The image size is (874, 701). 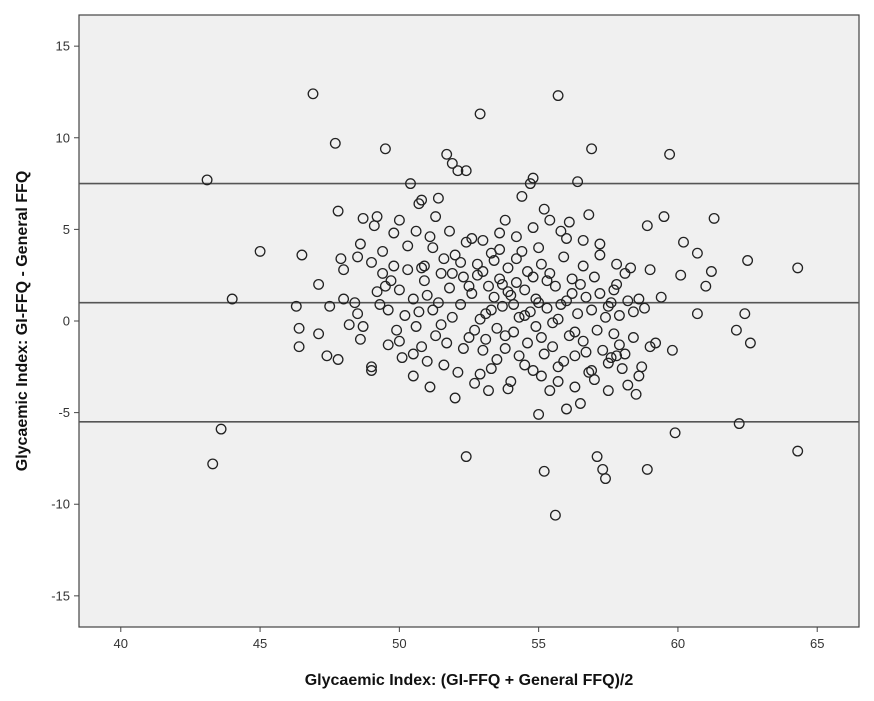 I want to click on x-axis-ticks: 40 45 50 55 60 65, so click(x=469, y=639).